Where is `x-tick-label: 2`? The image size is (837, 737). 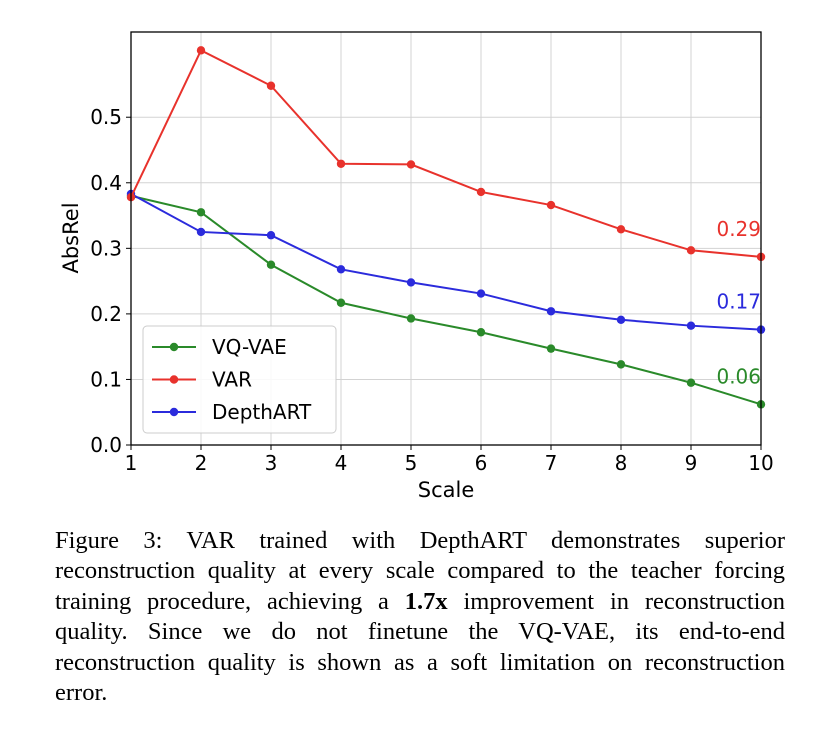
x-tick-label: 2 is located at coordinates (201, 463).